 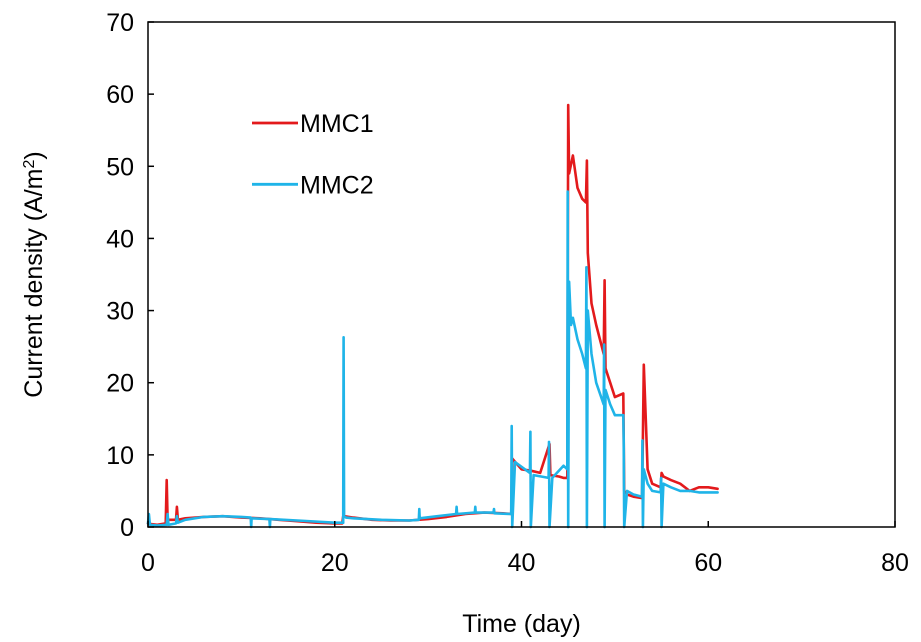 I want to click on x-tick-label: 20, so click(x=335, y=563).